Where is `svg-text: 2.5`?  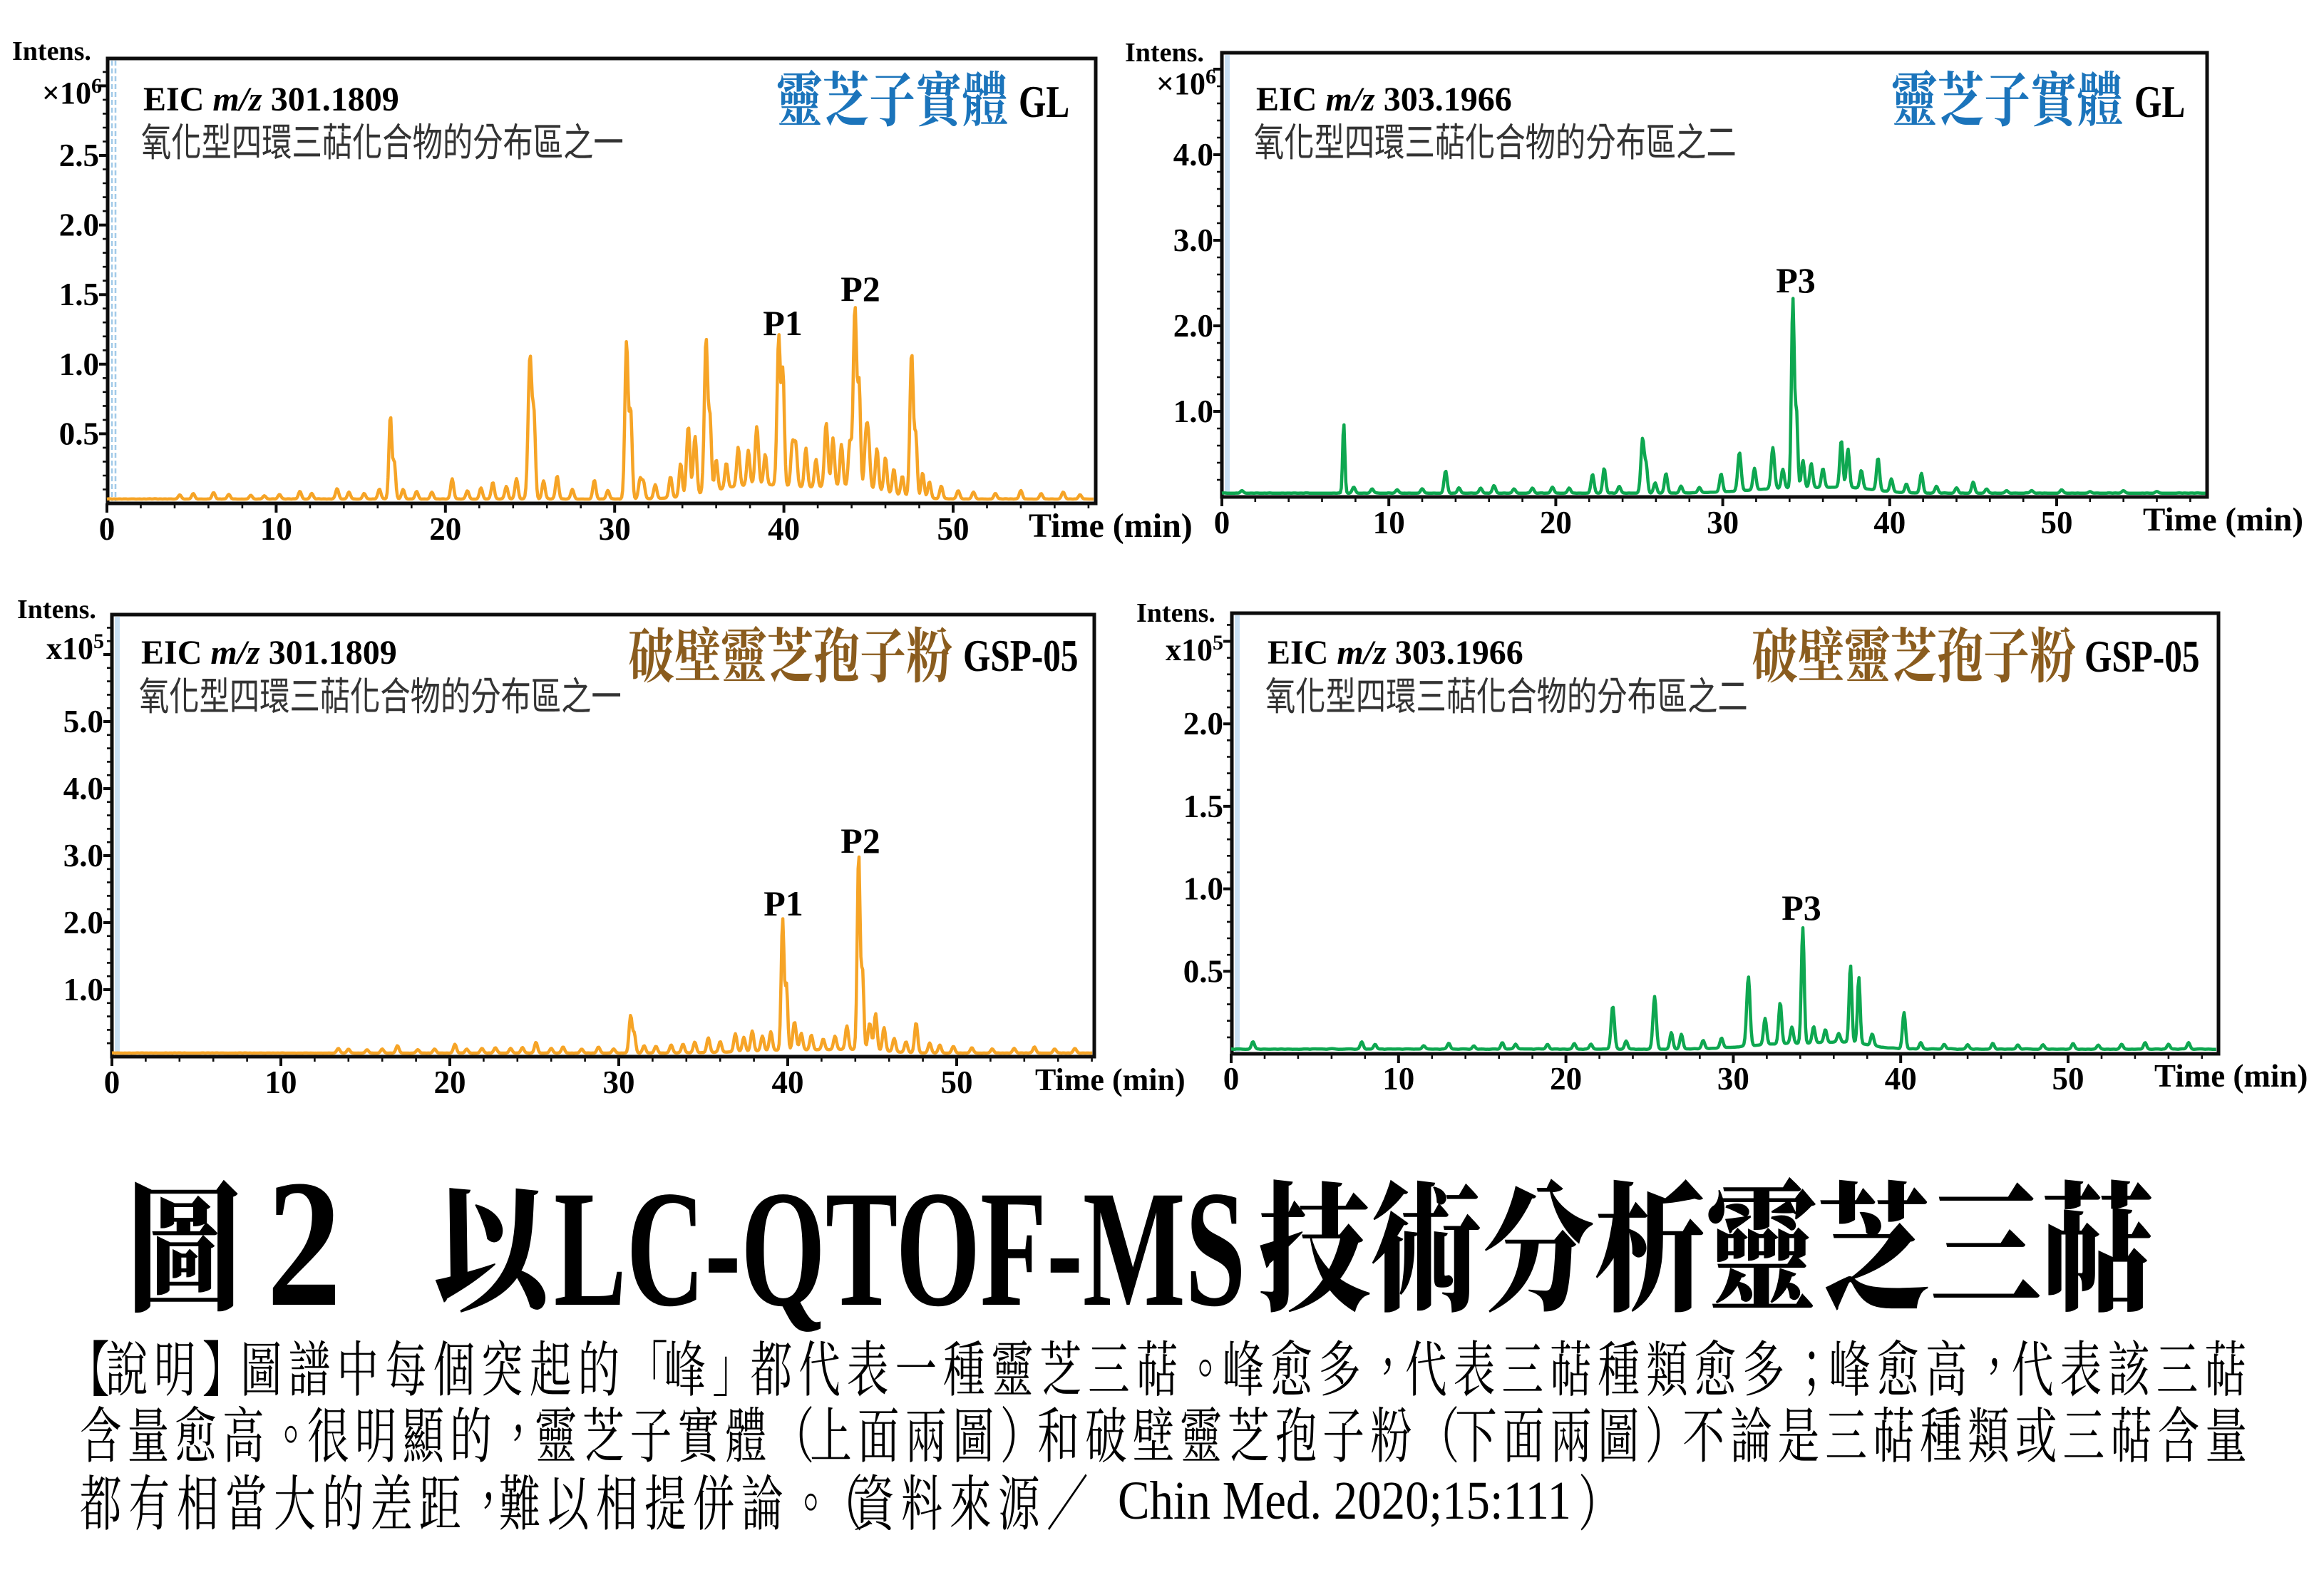
svg-text: 2.5 is located at coordinates (79, 155).